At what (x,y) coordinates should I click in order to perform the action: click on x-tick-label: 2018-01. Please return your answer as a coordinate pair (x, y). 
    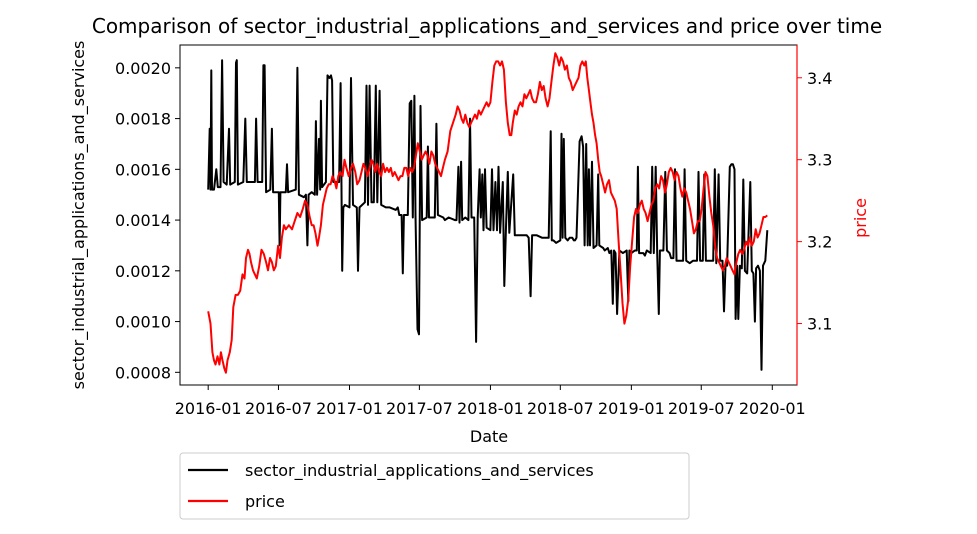
    Looking at the image, I should click on (490, 408).